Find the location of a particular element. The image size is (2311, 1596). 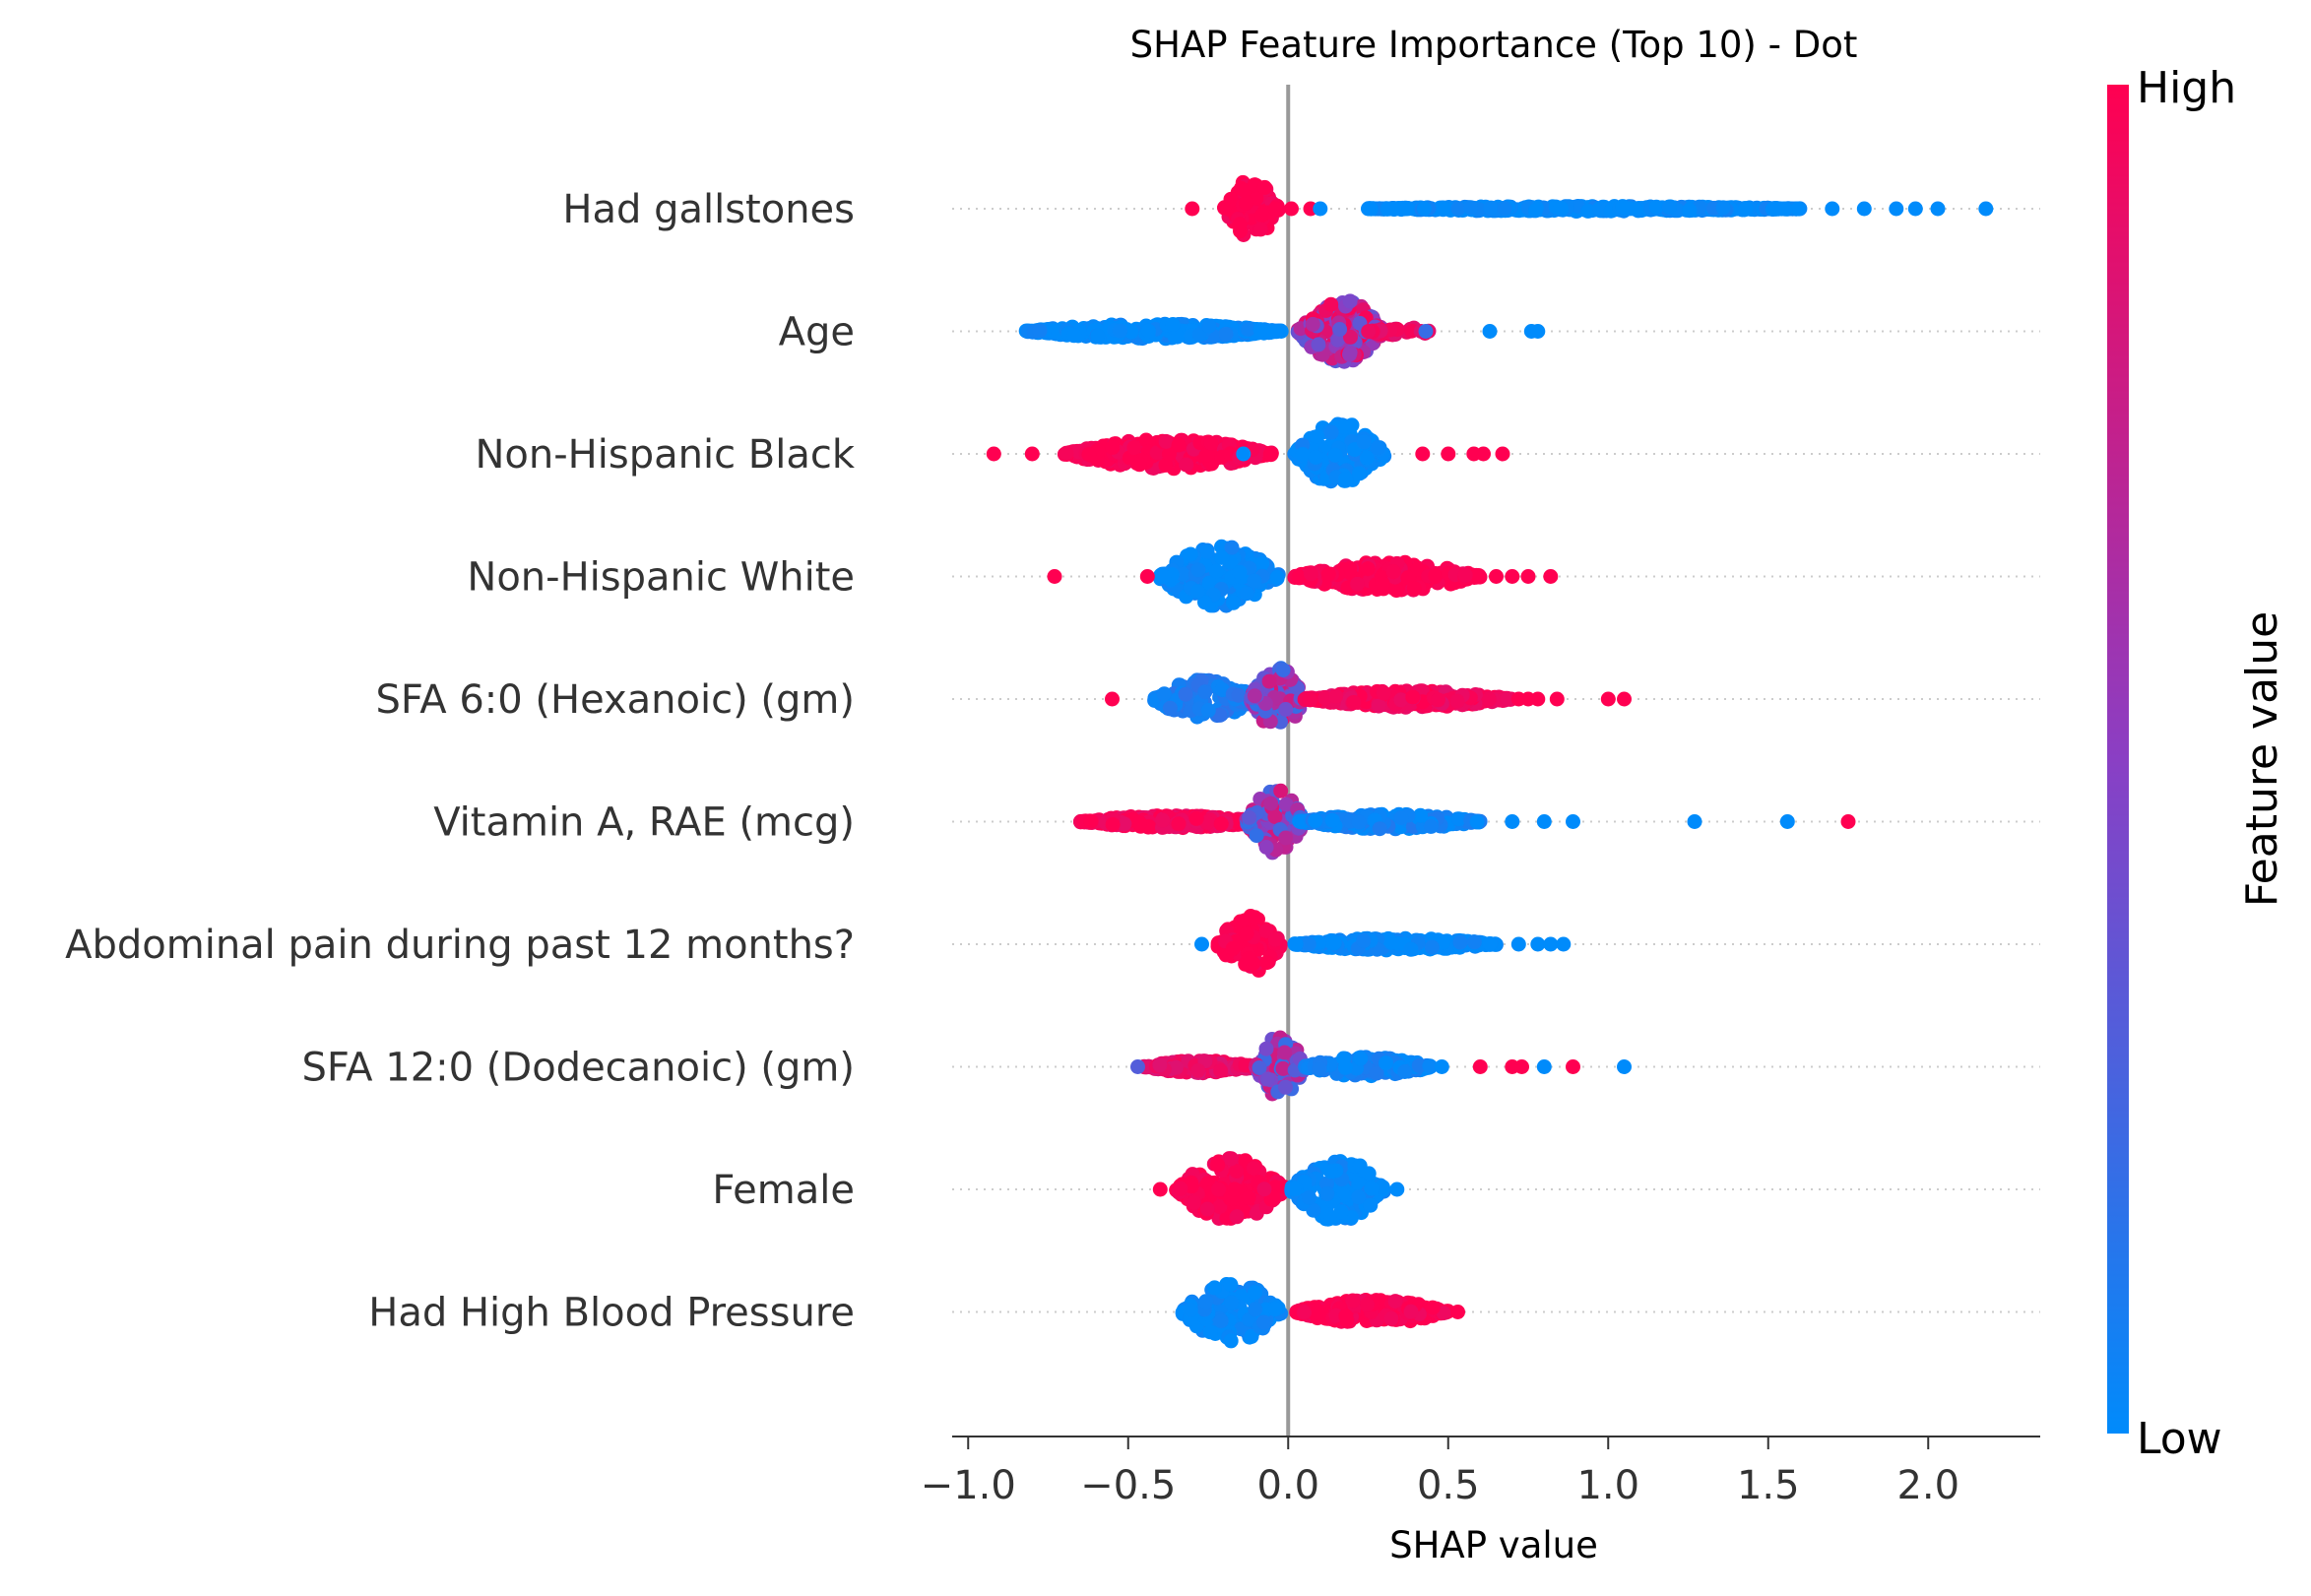

colorbar-gradient is located at coordinates (2118, 759).